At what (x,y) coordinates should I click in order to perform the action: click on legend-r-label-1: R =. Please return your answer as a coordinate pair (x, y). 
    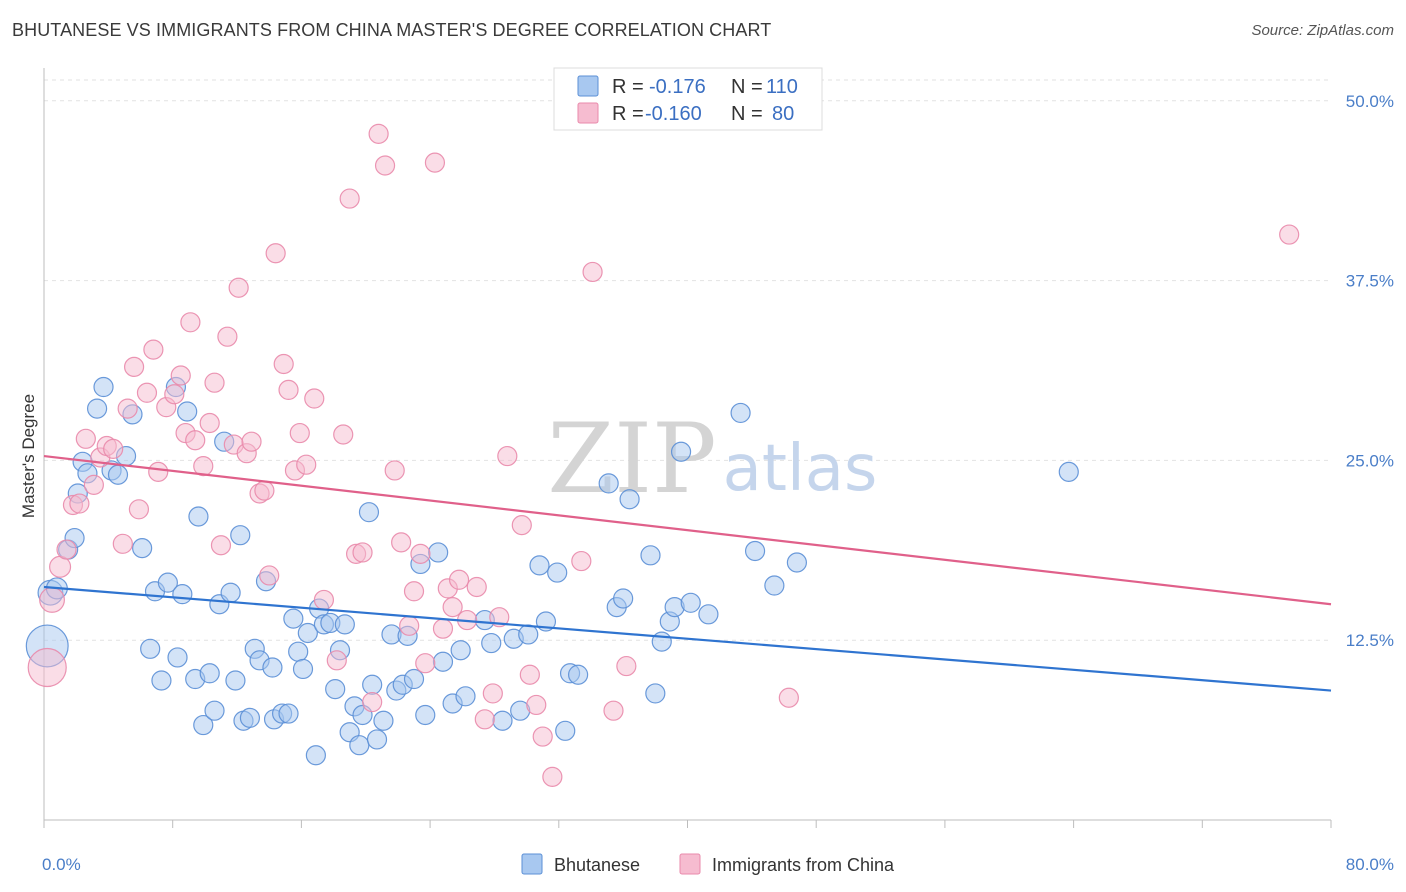
    Looking at the image, I should click on (628, 114).